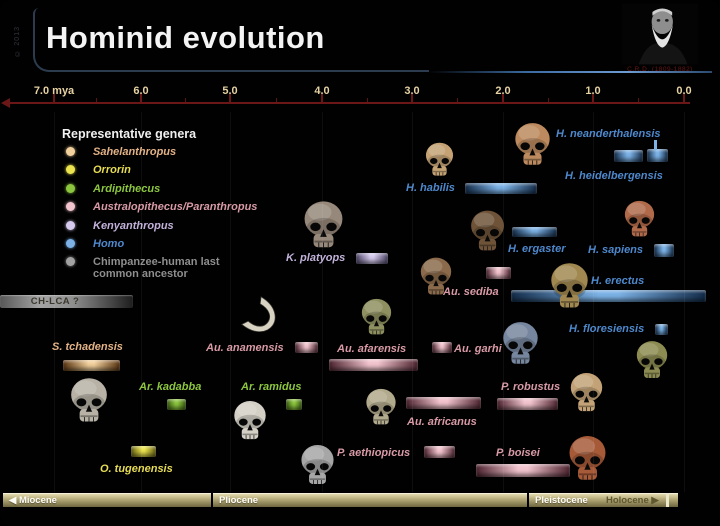 The height and width of the screenshot is (526, 720). I want to click on axis-tick-label: 1.0, so click(593, 91).